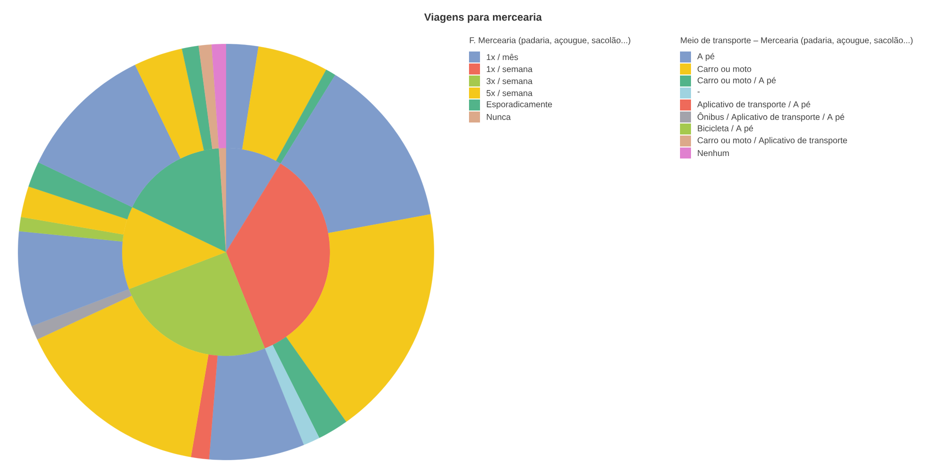 This screenshot has width=952, height=463. I want to click on legend-label: 3x / semana, so click(509, 81).